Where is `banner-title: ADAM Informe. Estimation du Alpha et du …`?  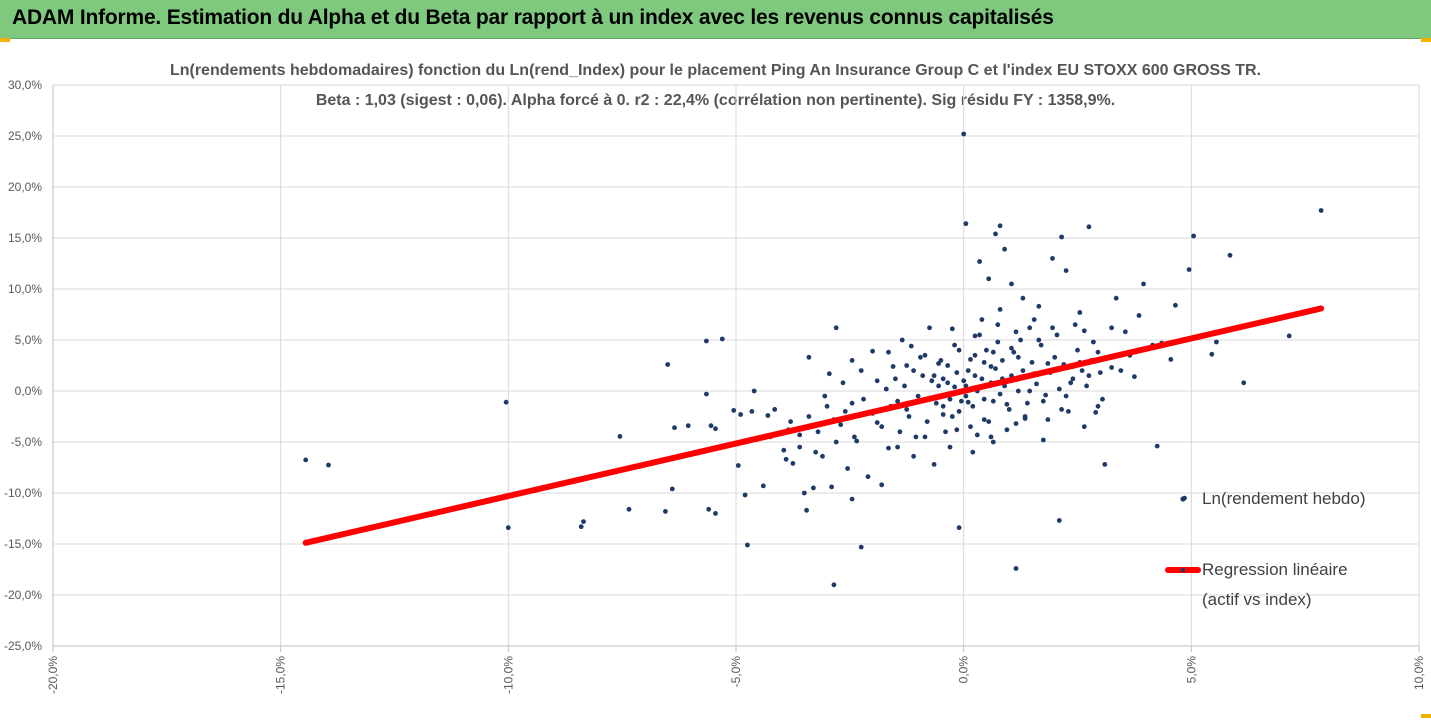 banner-title: ADAM Informe. Estimation du Alpha et du … is located at coordinates (533, 17).